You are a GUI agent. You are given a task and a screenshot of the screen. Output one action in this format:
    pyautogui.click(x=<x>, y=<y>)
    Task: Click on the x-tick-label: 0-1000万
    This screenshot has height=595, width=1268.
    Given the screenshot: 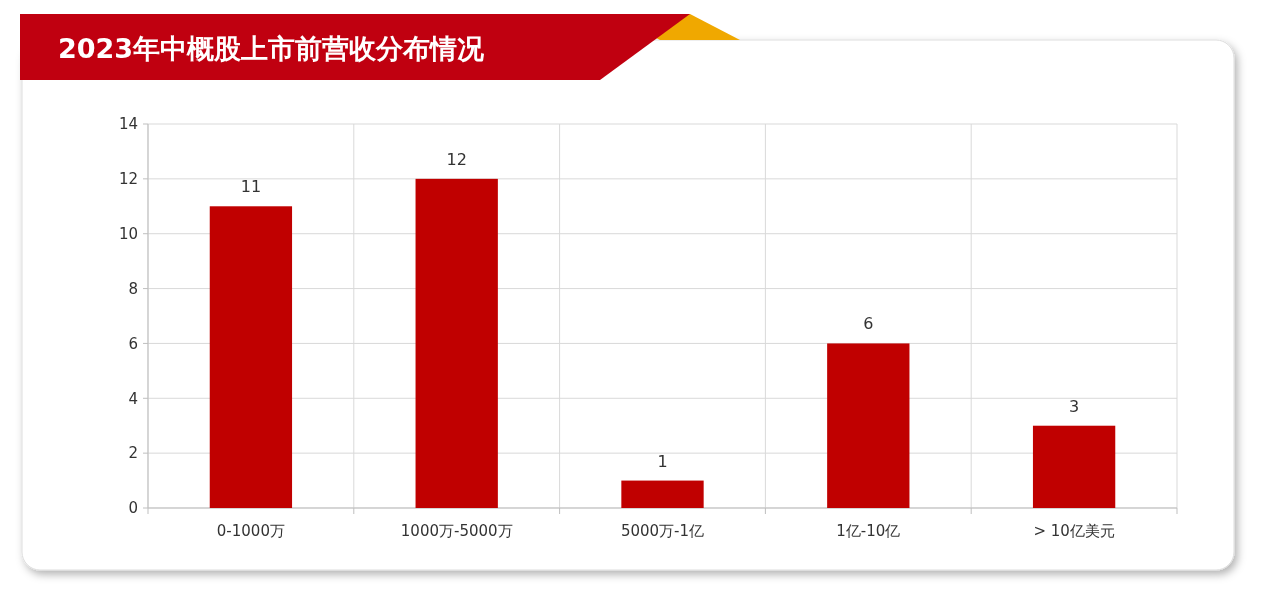 What is the action you would take?
    pyautogui.click(x=250, y=531)
    